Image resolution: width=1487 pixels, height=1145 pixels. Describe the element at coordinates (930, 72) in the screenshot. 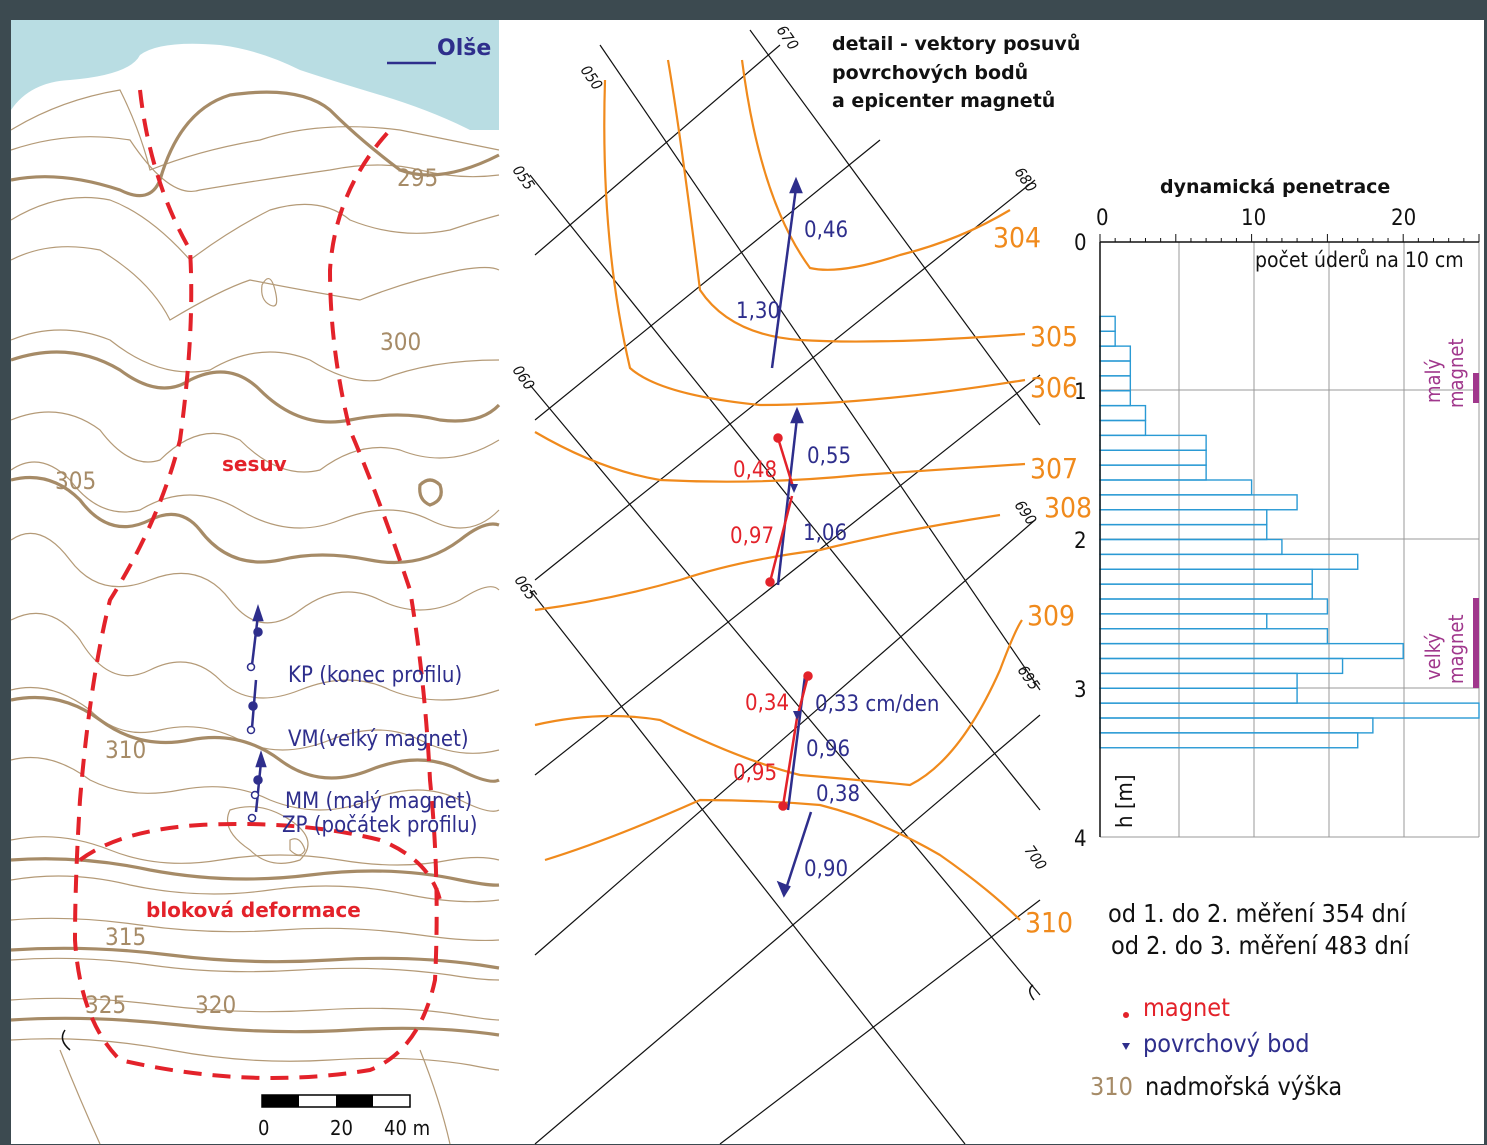

I see `detail-title-line-2: povrchových bodů` at that location.